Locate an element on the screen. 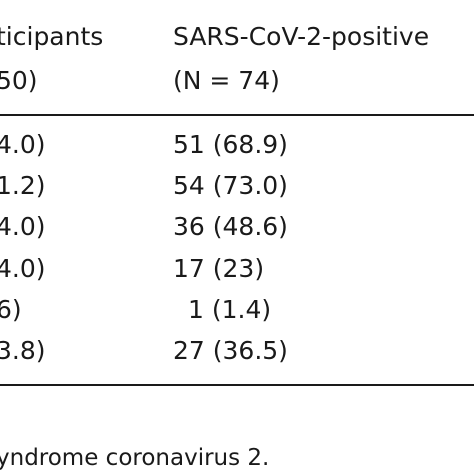 Image resolution: width=474 pixels, height=474 pixels. table-cell: 6) is located at coordinates (11, 309).